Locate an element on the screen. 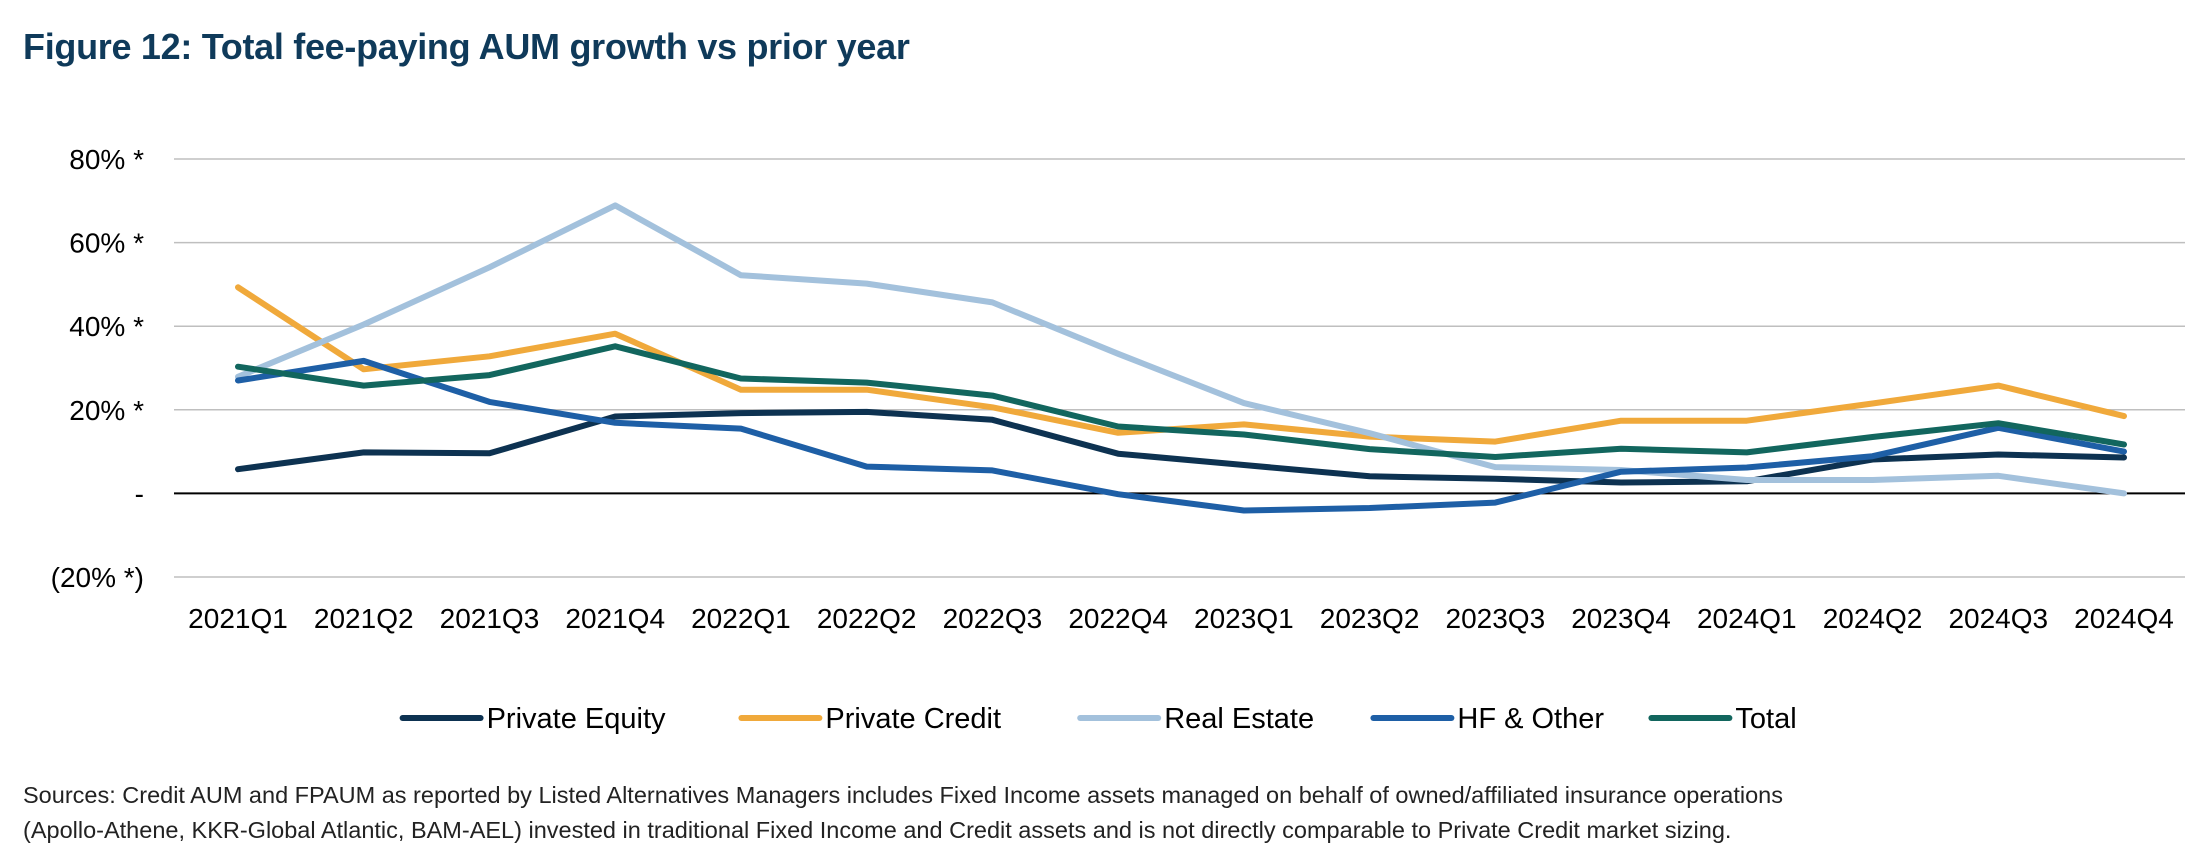 The width and height of the screenshot is (2212, 864). x-tick-label: 2021Q2 is located at coordinates (364, 618).